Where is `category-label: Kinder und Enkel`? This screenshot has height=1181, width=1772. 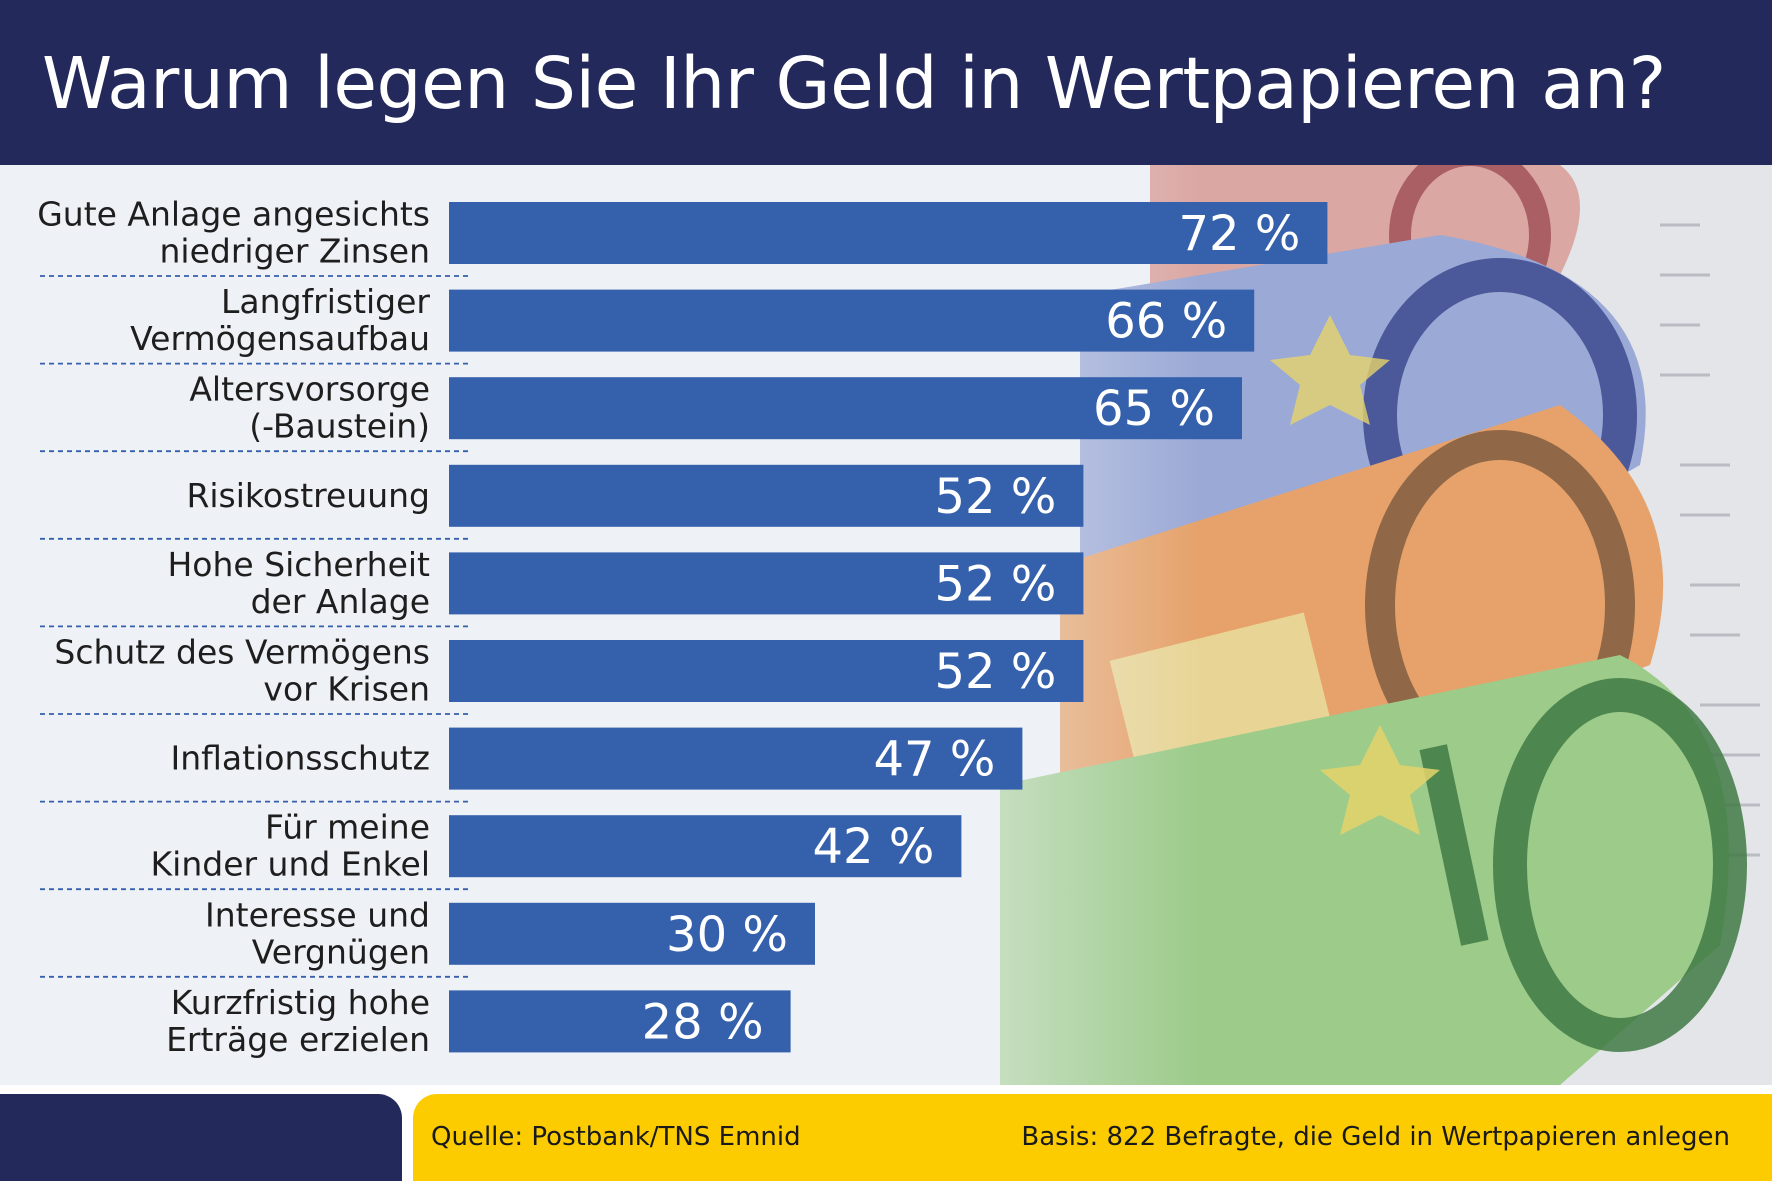
category-label: Kinder und Enkel is located at coordinates (290, 864).